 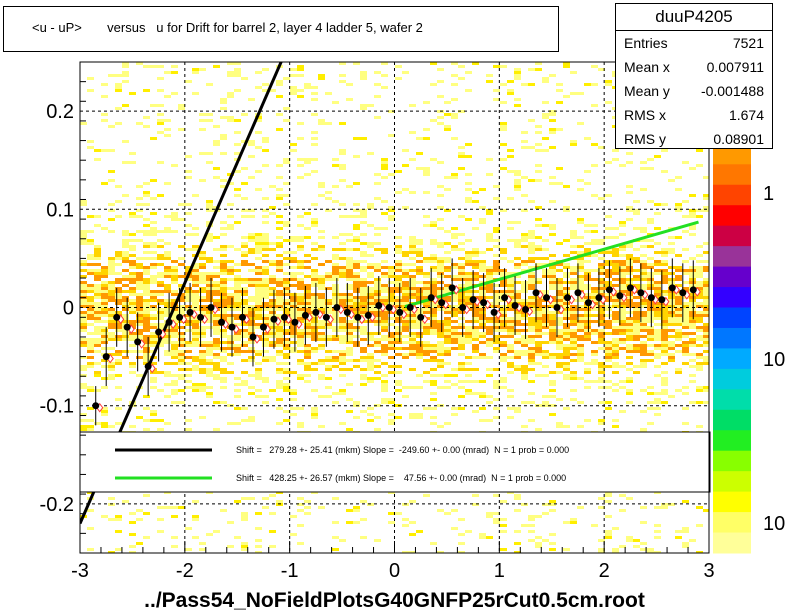 What do you see at coordinates (60, 210) in the screenshot?
I see `y-tick-label: 0.1` at bounding box center [60, 210].